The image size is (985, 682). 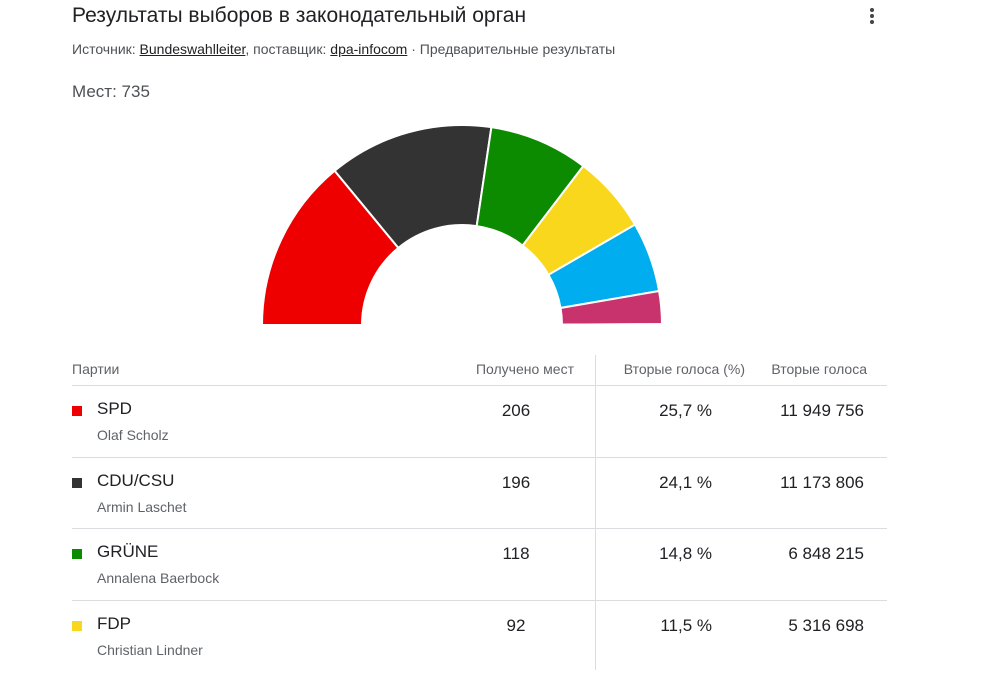 I want to click on leader-name: Armin Laschet, so click(x=142, y=506).